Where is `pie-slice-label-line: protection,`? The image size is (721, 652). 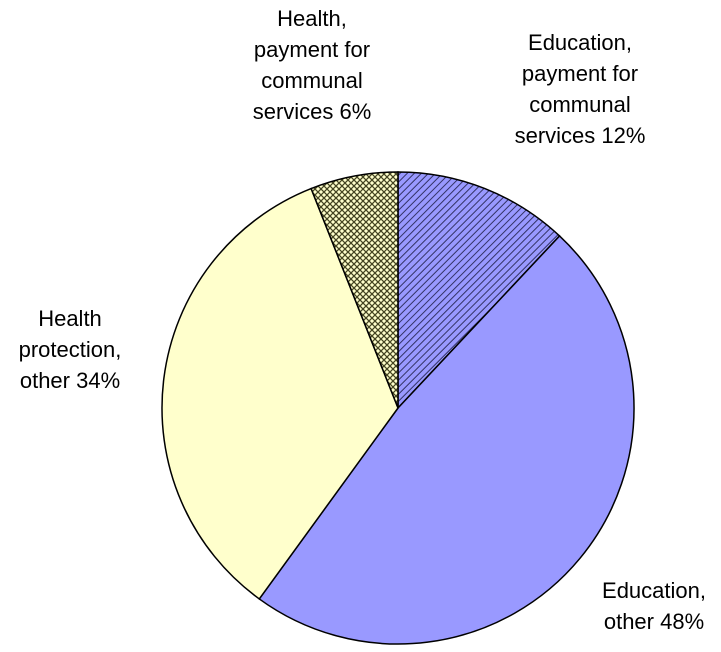 pie-slice-label-line: protection, is located at coordinates (70, 349).